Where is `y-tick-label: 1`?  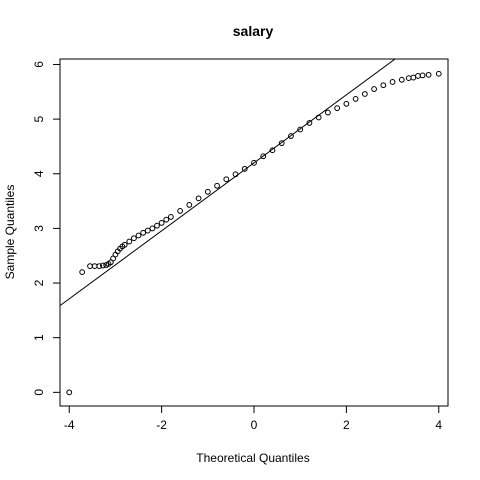 y-tick-label: 1 is located at coordinates (39, 337).